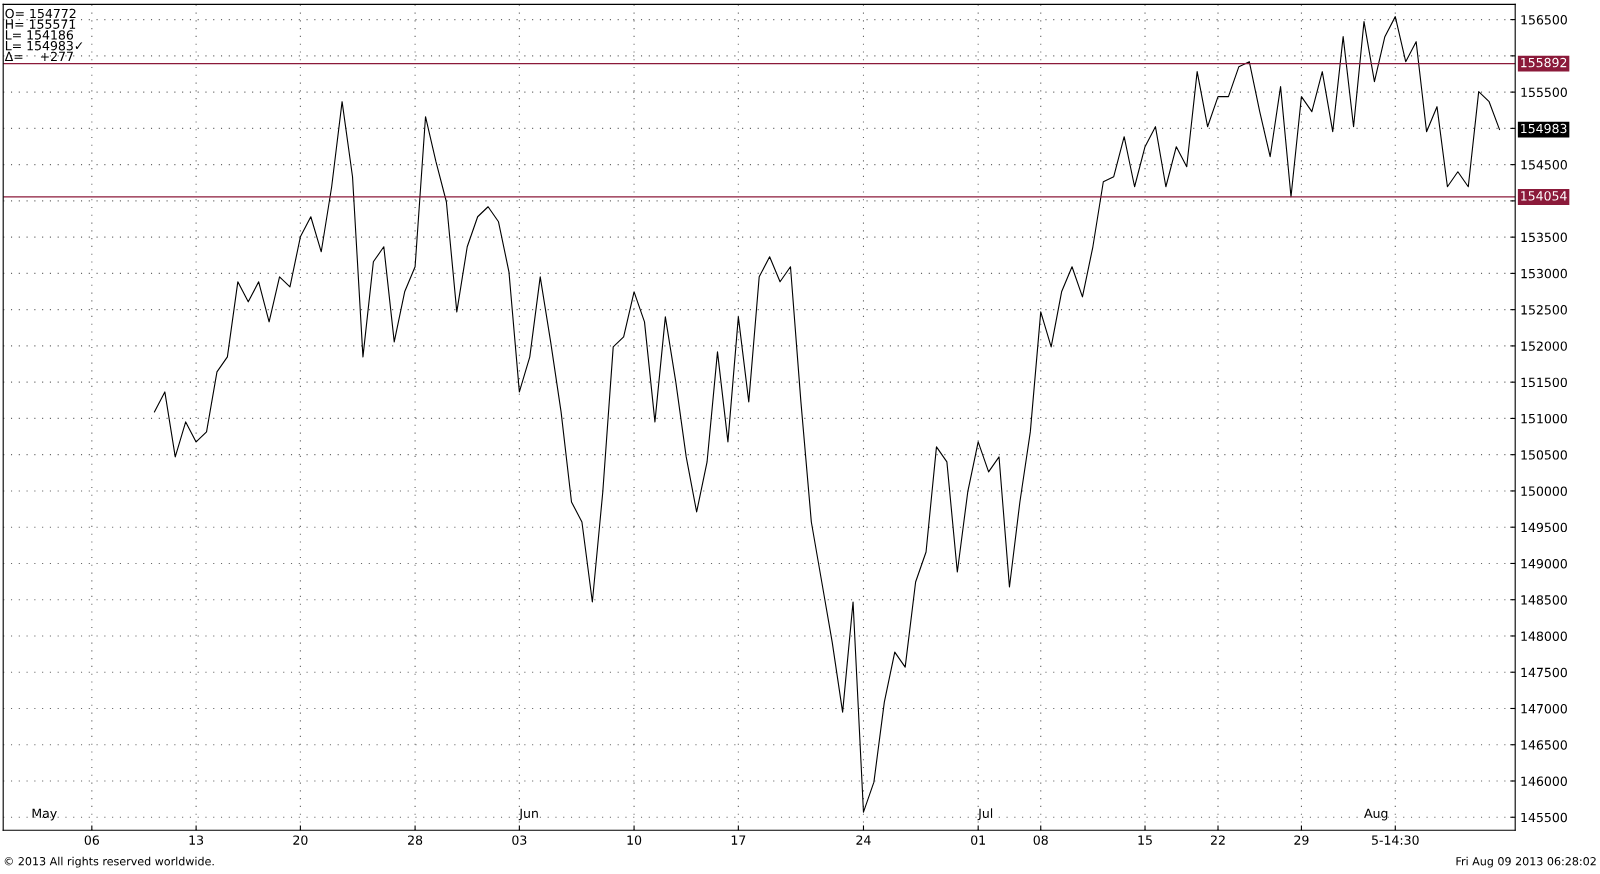 The image size is (1600, 874). What do you see at coordinates (528, 814) in the screenshot?
I see `annotation: Jun` at bounding box center [528, 814].